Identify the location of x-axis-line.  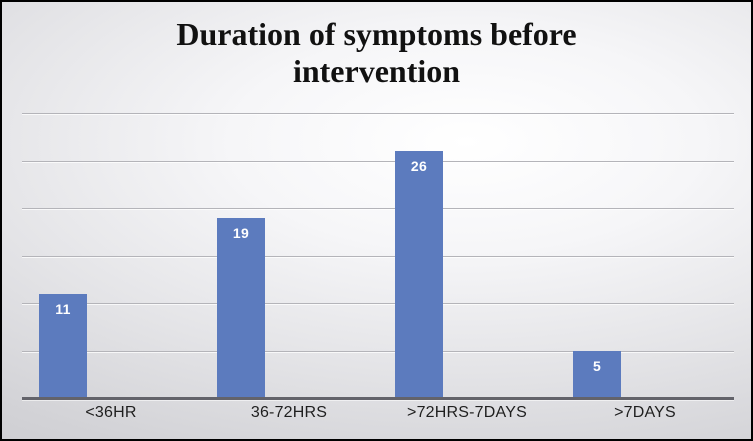
(378, 398).